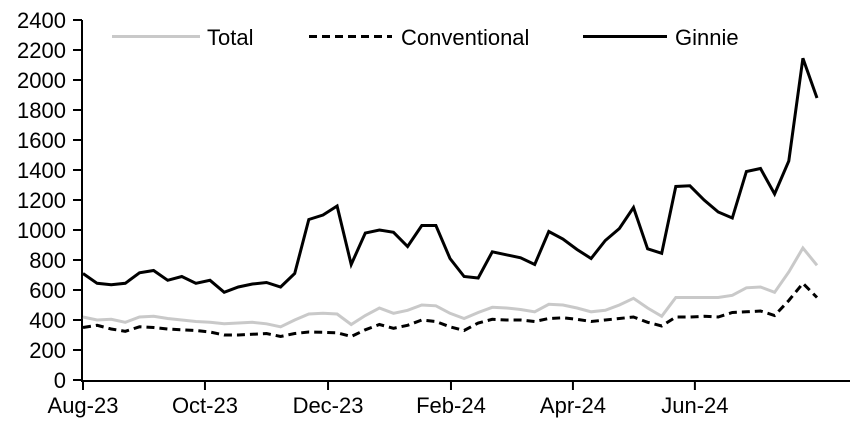  I want to click on legend-swatch-total, so click(156, 36).